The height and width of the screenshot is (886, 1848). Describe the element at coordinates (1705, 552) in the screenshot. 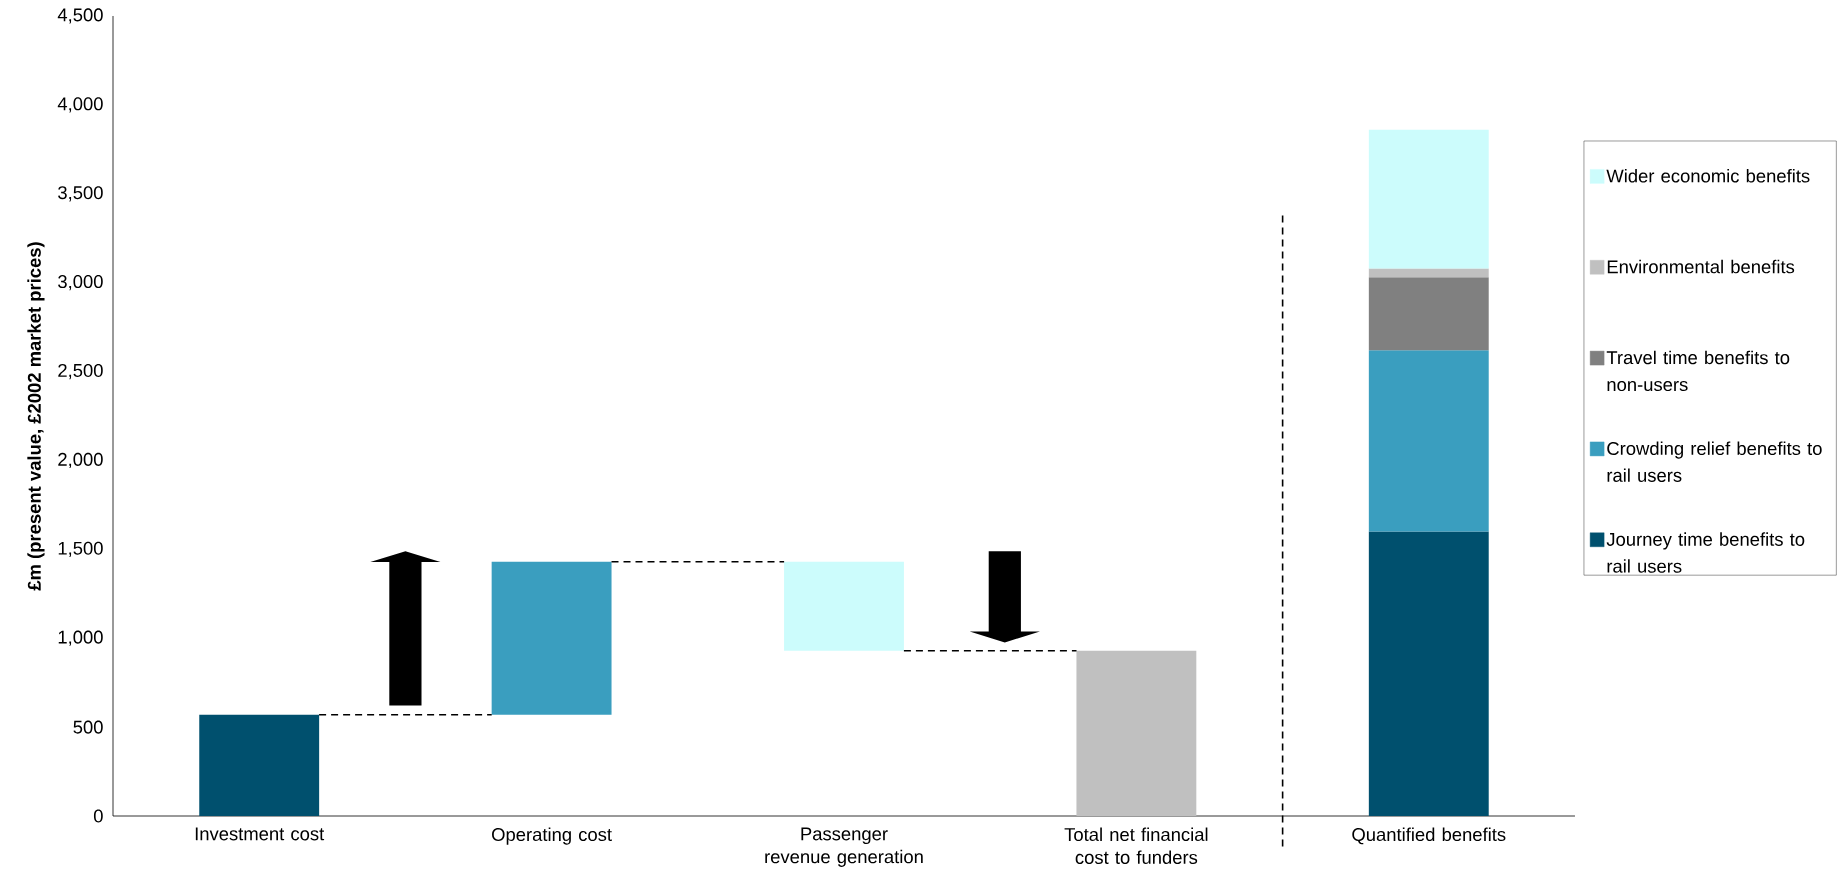

I see `legend-label: Journey time benefits to rail users` at that location.